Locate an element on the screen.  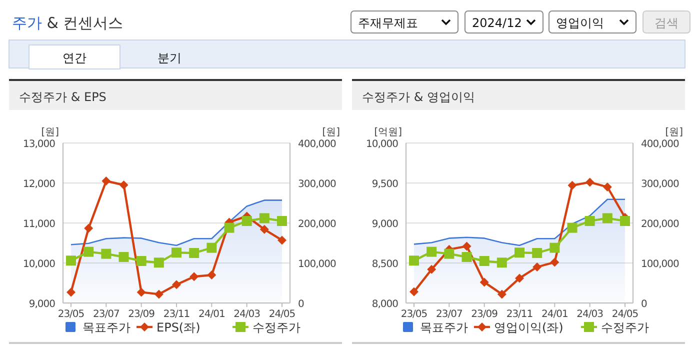
y-axis-title: [원] is located at coordinates (50, 132).